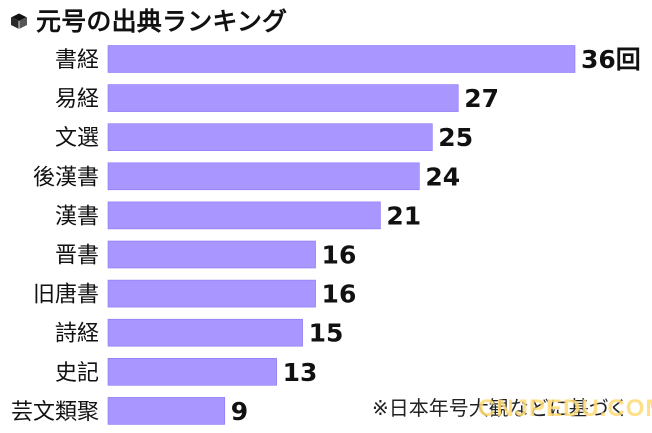 Image resolution: width=652 pixels, height=433 pixels. I want to click on chart-title: 元号の出典ランキング, so click(162, 21).